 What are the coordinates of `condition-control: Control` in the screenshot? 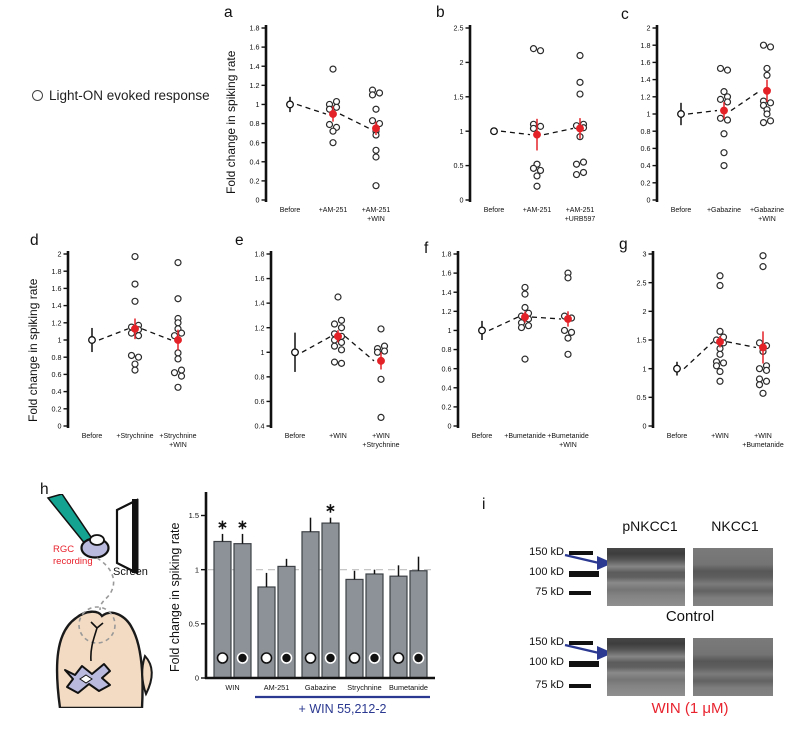 It's located at (690, 616).